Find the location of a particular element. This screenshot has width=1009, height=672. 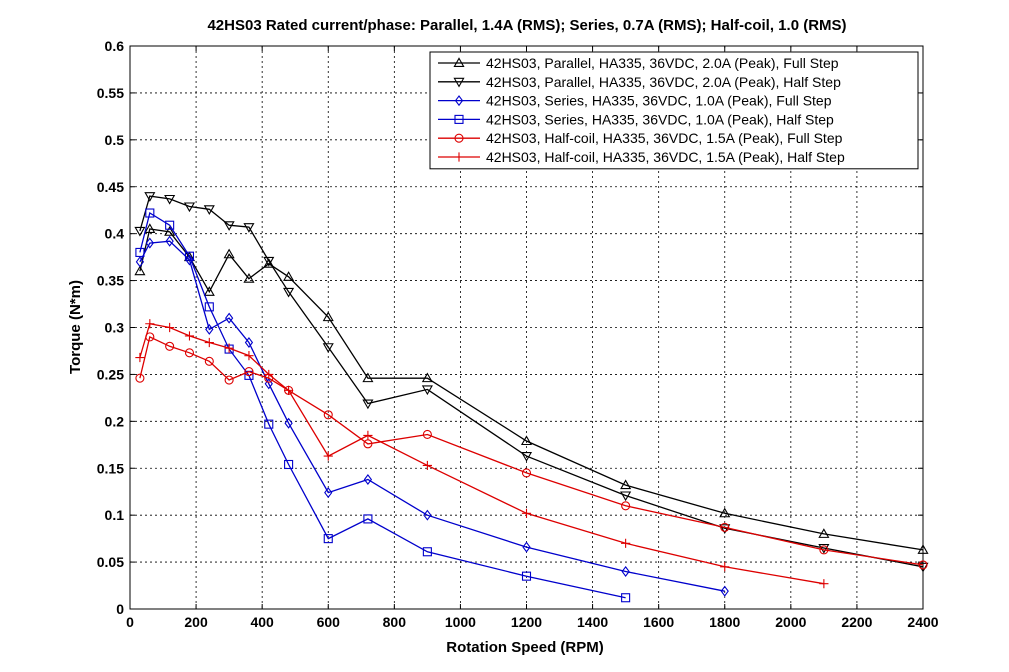

y-tick-label: 0 is located at coordinates (120, 609).